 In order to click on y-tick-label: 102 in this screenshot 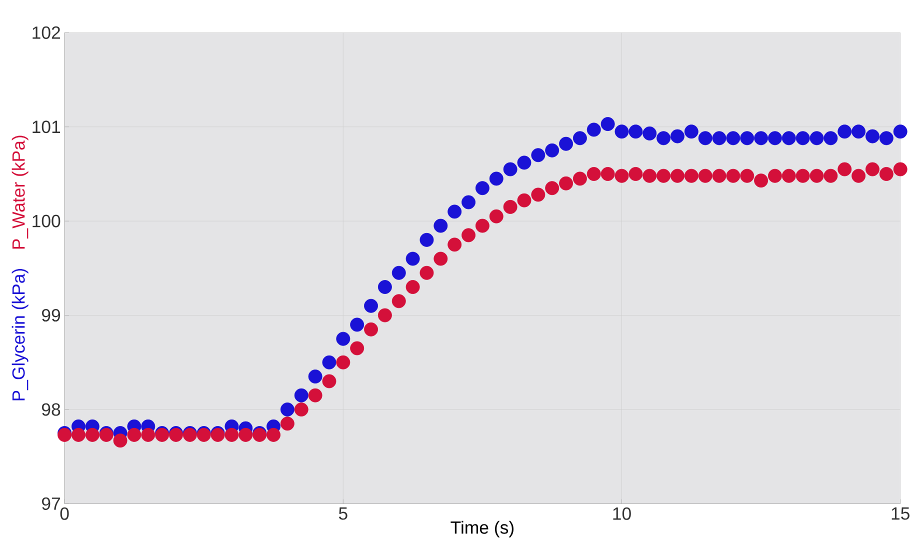, I will do `click(46, 32)`.